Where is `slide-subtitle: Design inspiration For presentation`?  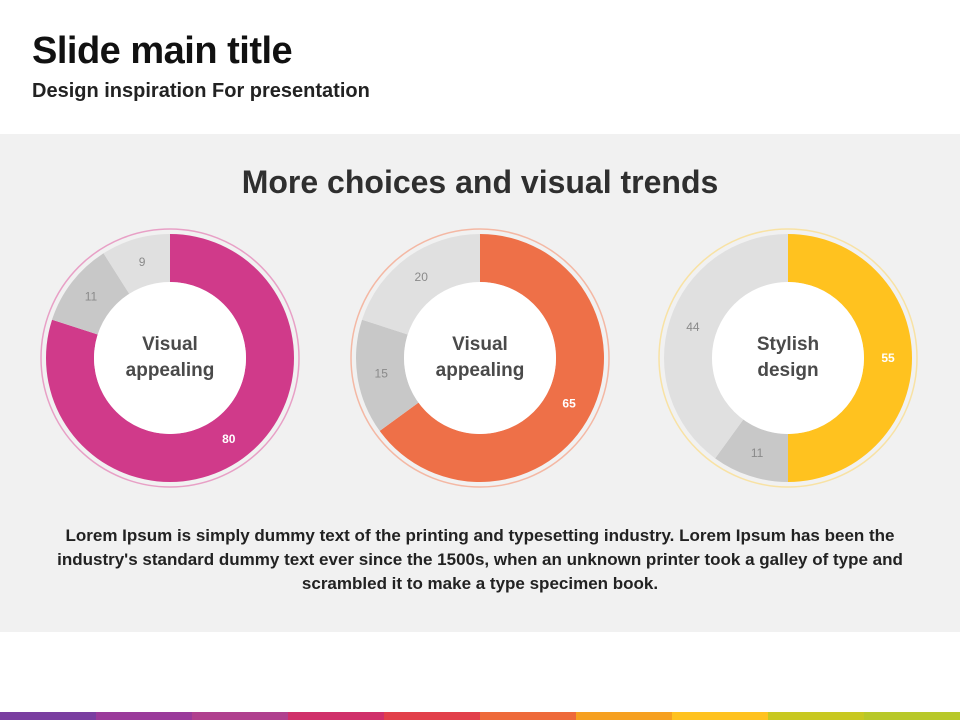 slide-subtitle: Design inspiration For presentation is located at coordinates (201, 91).